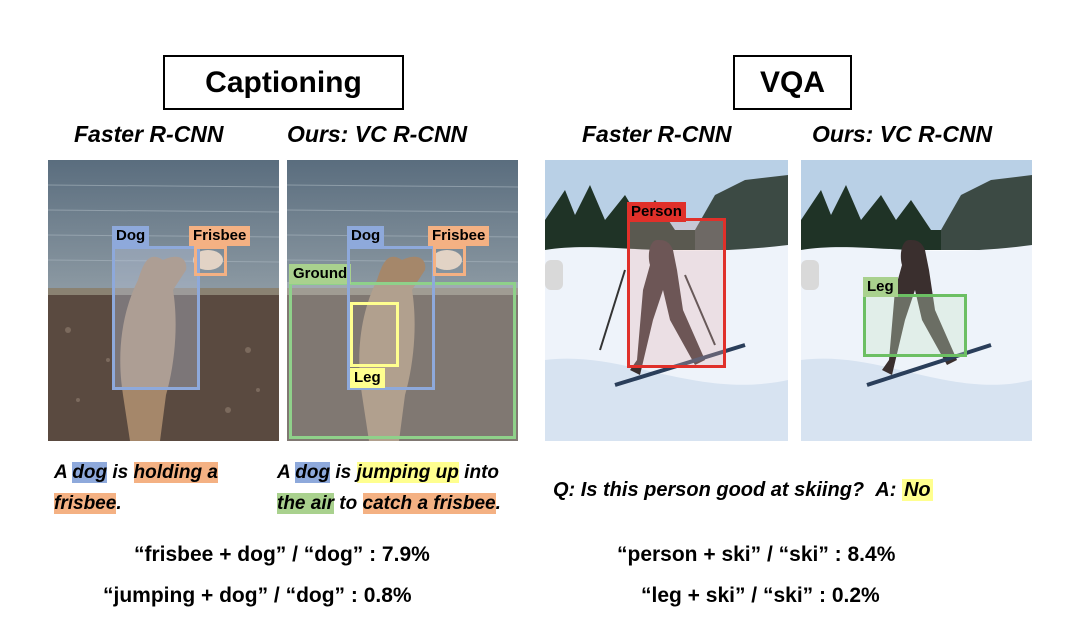  Describe the element at coordinates (886, 490) in the screenshot. I see `answer-prefix: A:` at that location.